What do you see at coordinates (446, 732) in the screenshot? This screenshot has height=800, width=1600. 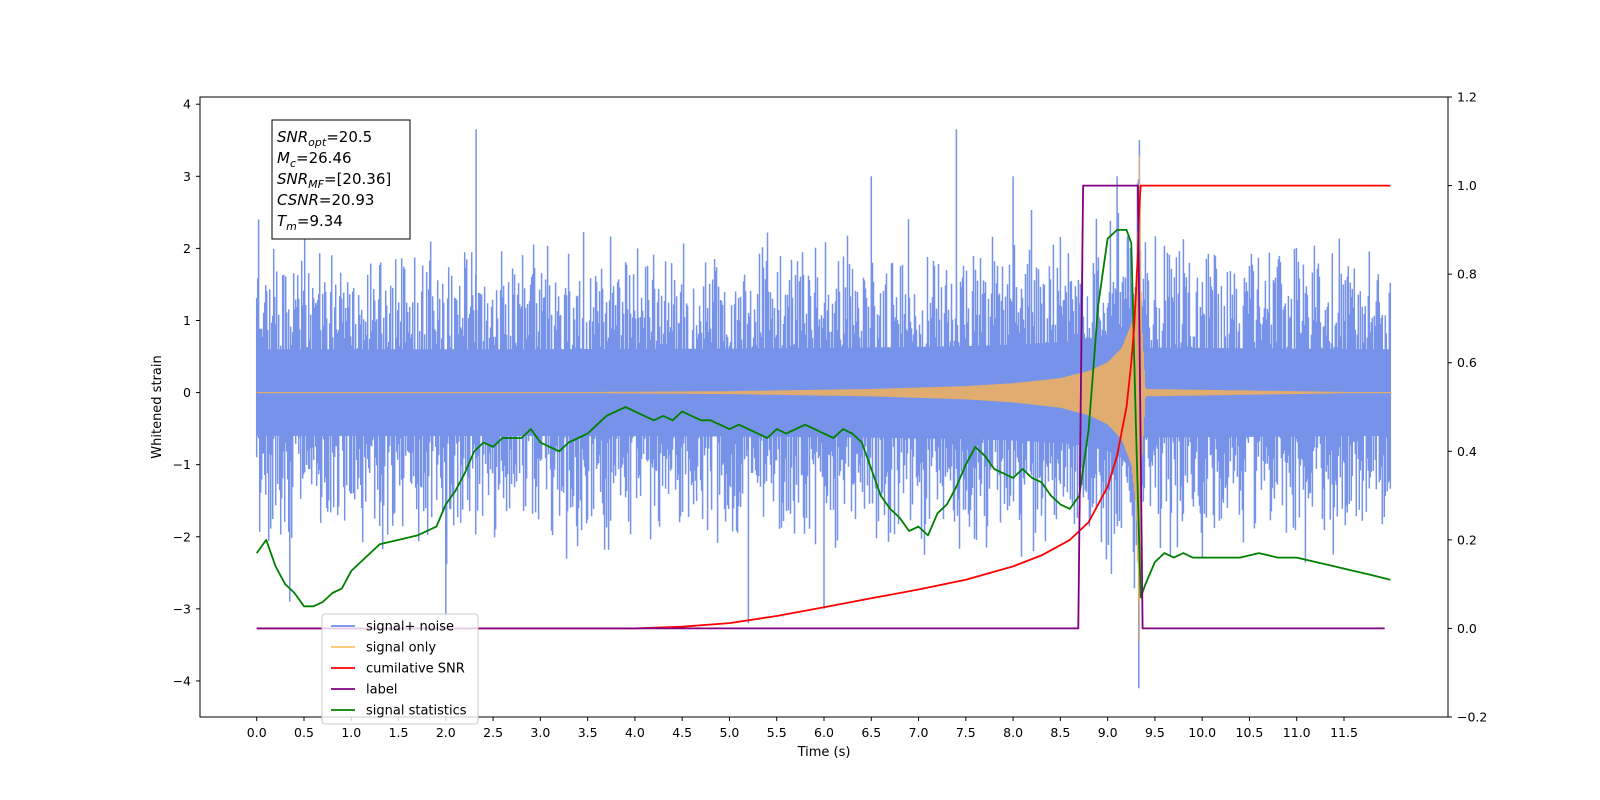 I see `x-tick-label: 2.0` at bounding box center [446, 732].